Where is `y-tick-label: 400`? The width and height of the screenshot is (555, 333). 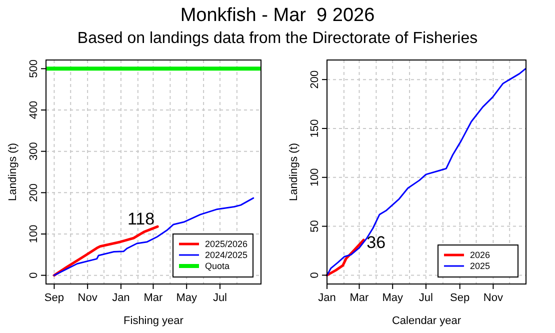
y-tick-label: 400 is located at coordinates (34, 110).